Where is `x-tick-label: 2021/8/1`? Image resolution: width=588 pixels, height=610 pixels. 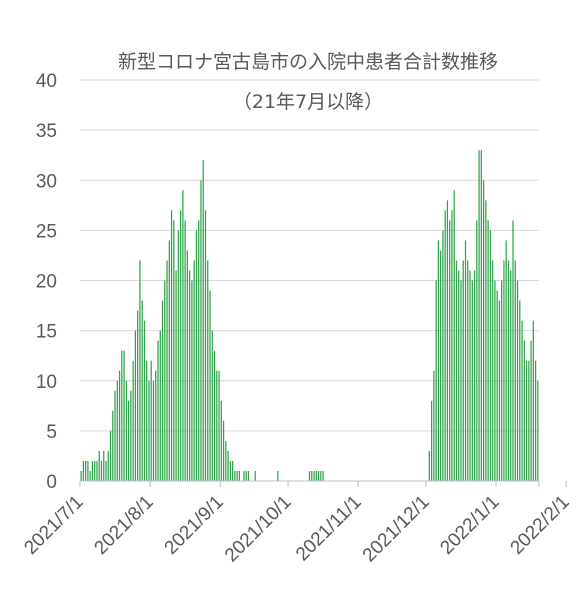 x-tick-label: 2021/8/1 is located at coordinates (123, 525).